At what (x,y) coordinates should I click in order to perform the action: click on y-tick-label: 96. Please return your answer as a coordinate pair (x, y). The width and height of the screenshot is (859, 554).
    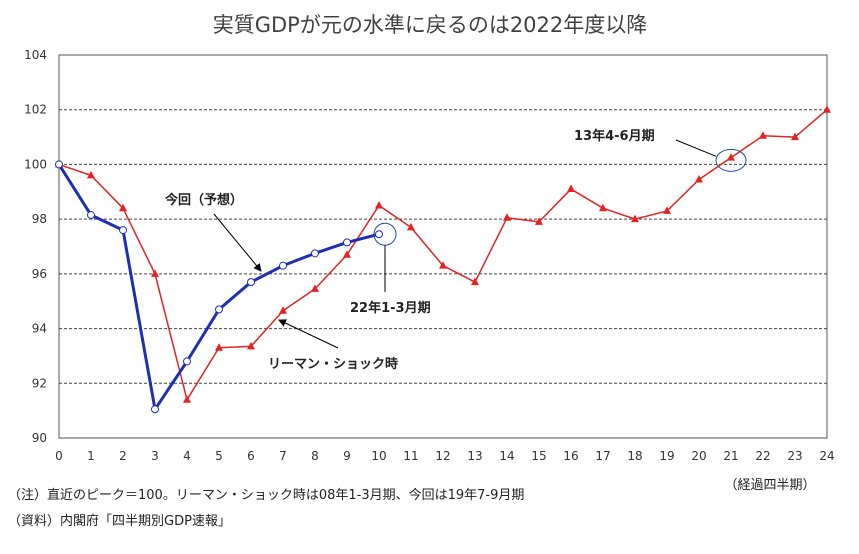
    Looking at the image, I should click on (39, 274).